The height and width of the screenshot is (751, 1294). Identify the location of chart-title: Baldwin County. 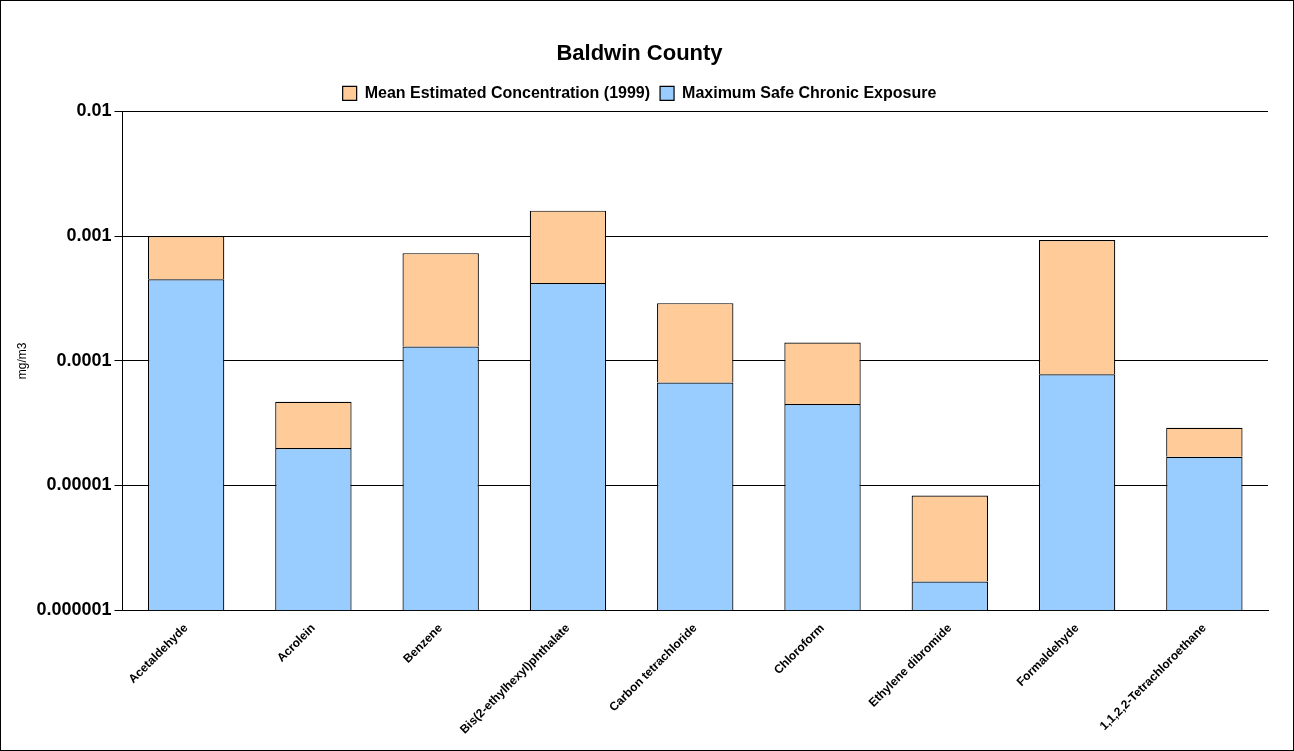
(640, 53).